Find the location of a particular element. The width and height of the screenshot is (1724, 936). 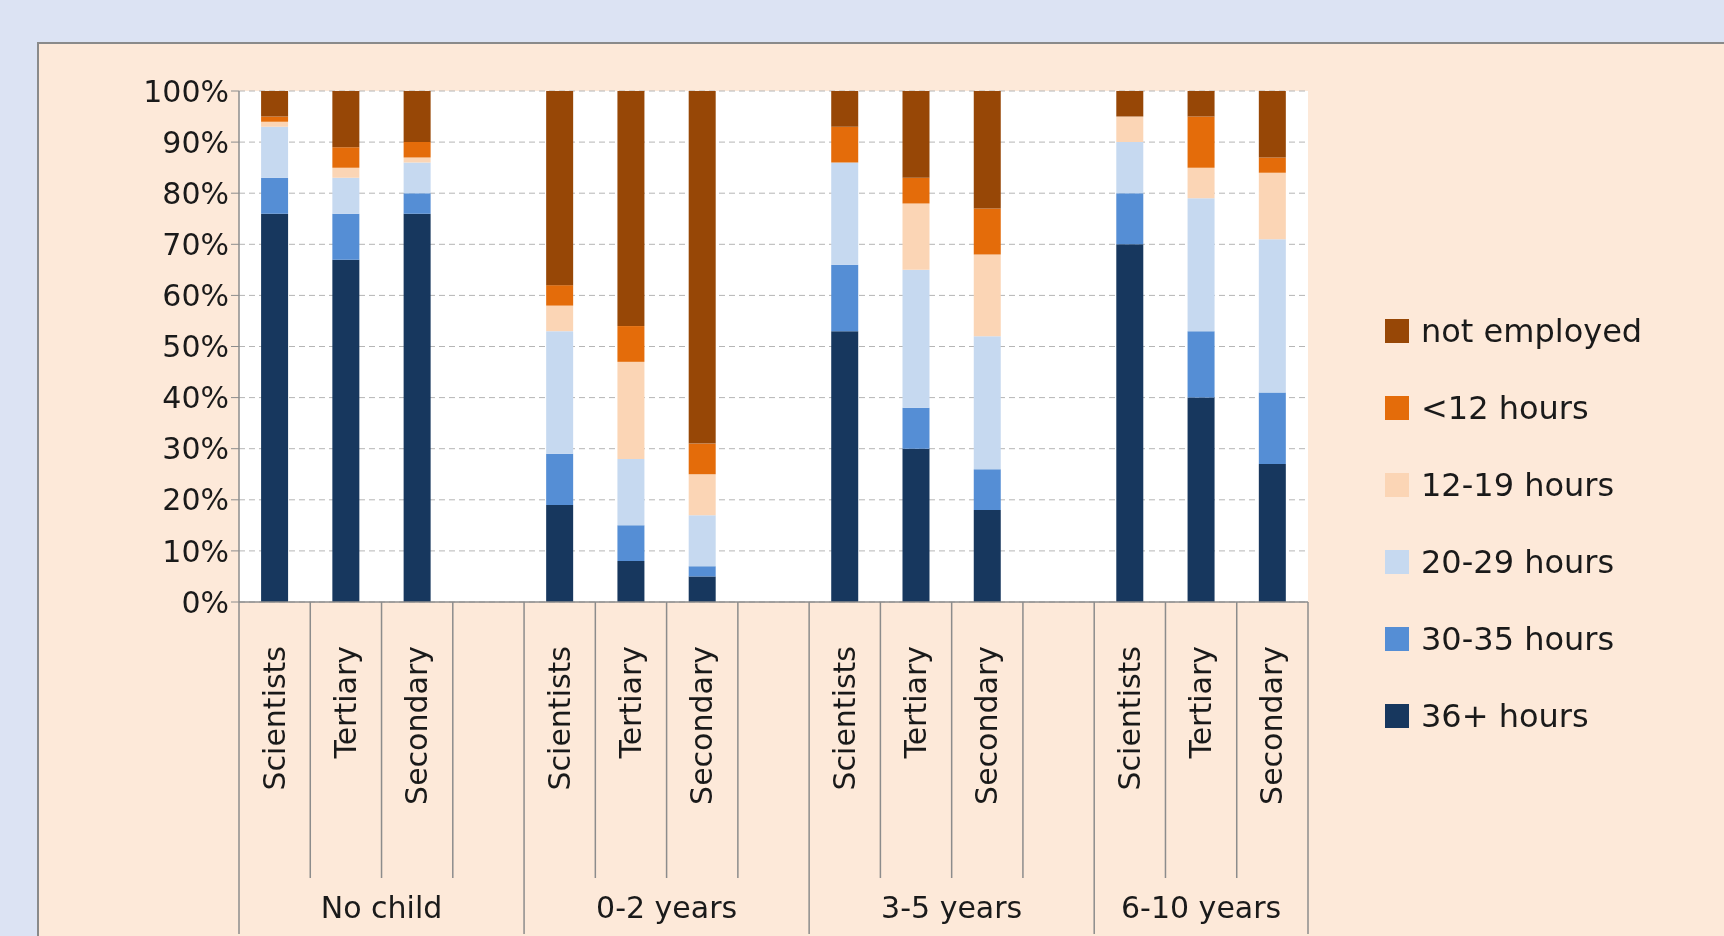

y-tick-label: 70% is located at coordinates (195, 244).